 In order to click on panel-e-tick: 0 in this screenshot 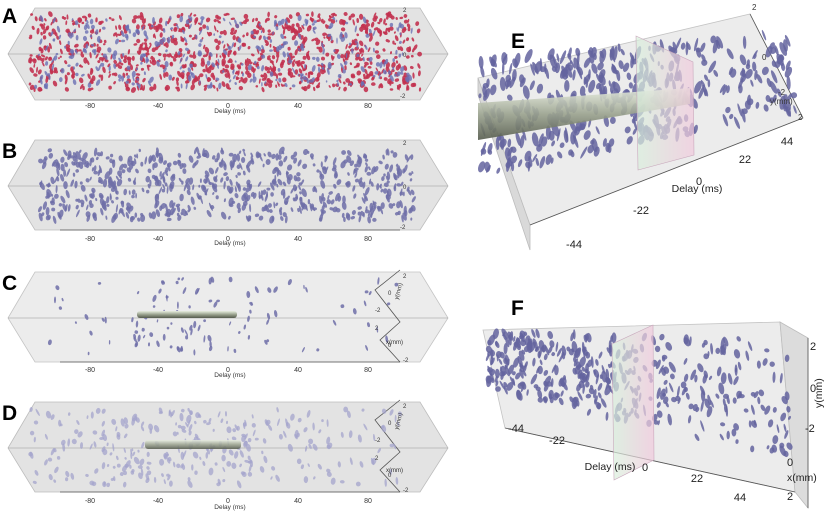, I will do `click(699, 182)`.